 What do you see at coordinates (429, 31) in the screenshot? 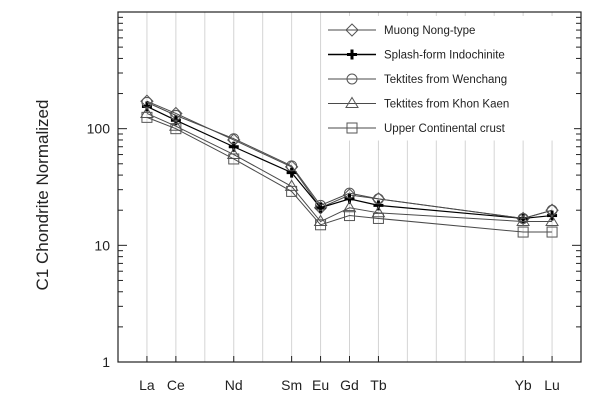
I see `legend-label: Muong Nong-type` at bounding box center [429, 31].